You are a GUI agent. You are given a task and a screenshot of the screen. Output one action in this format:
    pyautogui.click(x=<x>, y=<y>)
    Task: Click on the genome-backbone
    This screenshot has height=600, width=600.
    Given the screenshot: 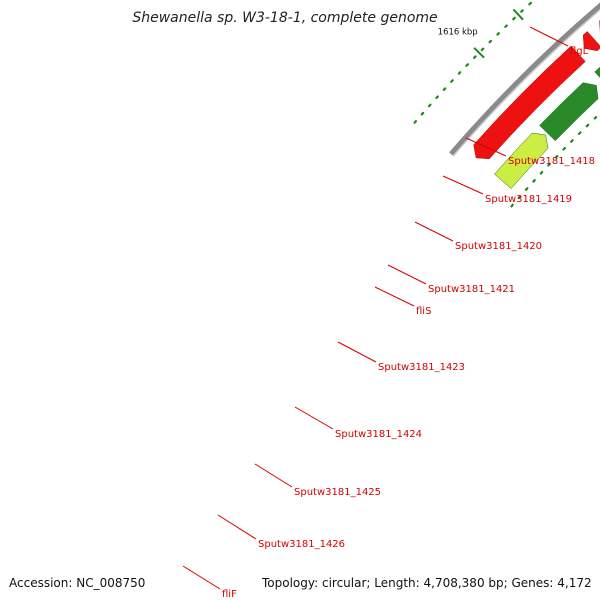 What is the action you would take?
    pyautogui.click(x=524, y=79)
    